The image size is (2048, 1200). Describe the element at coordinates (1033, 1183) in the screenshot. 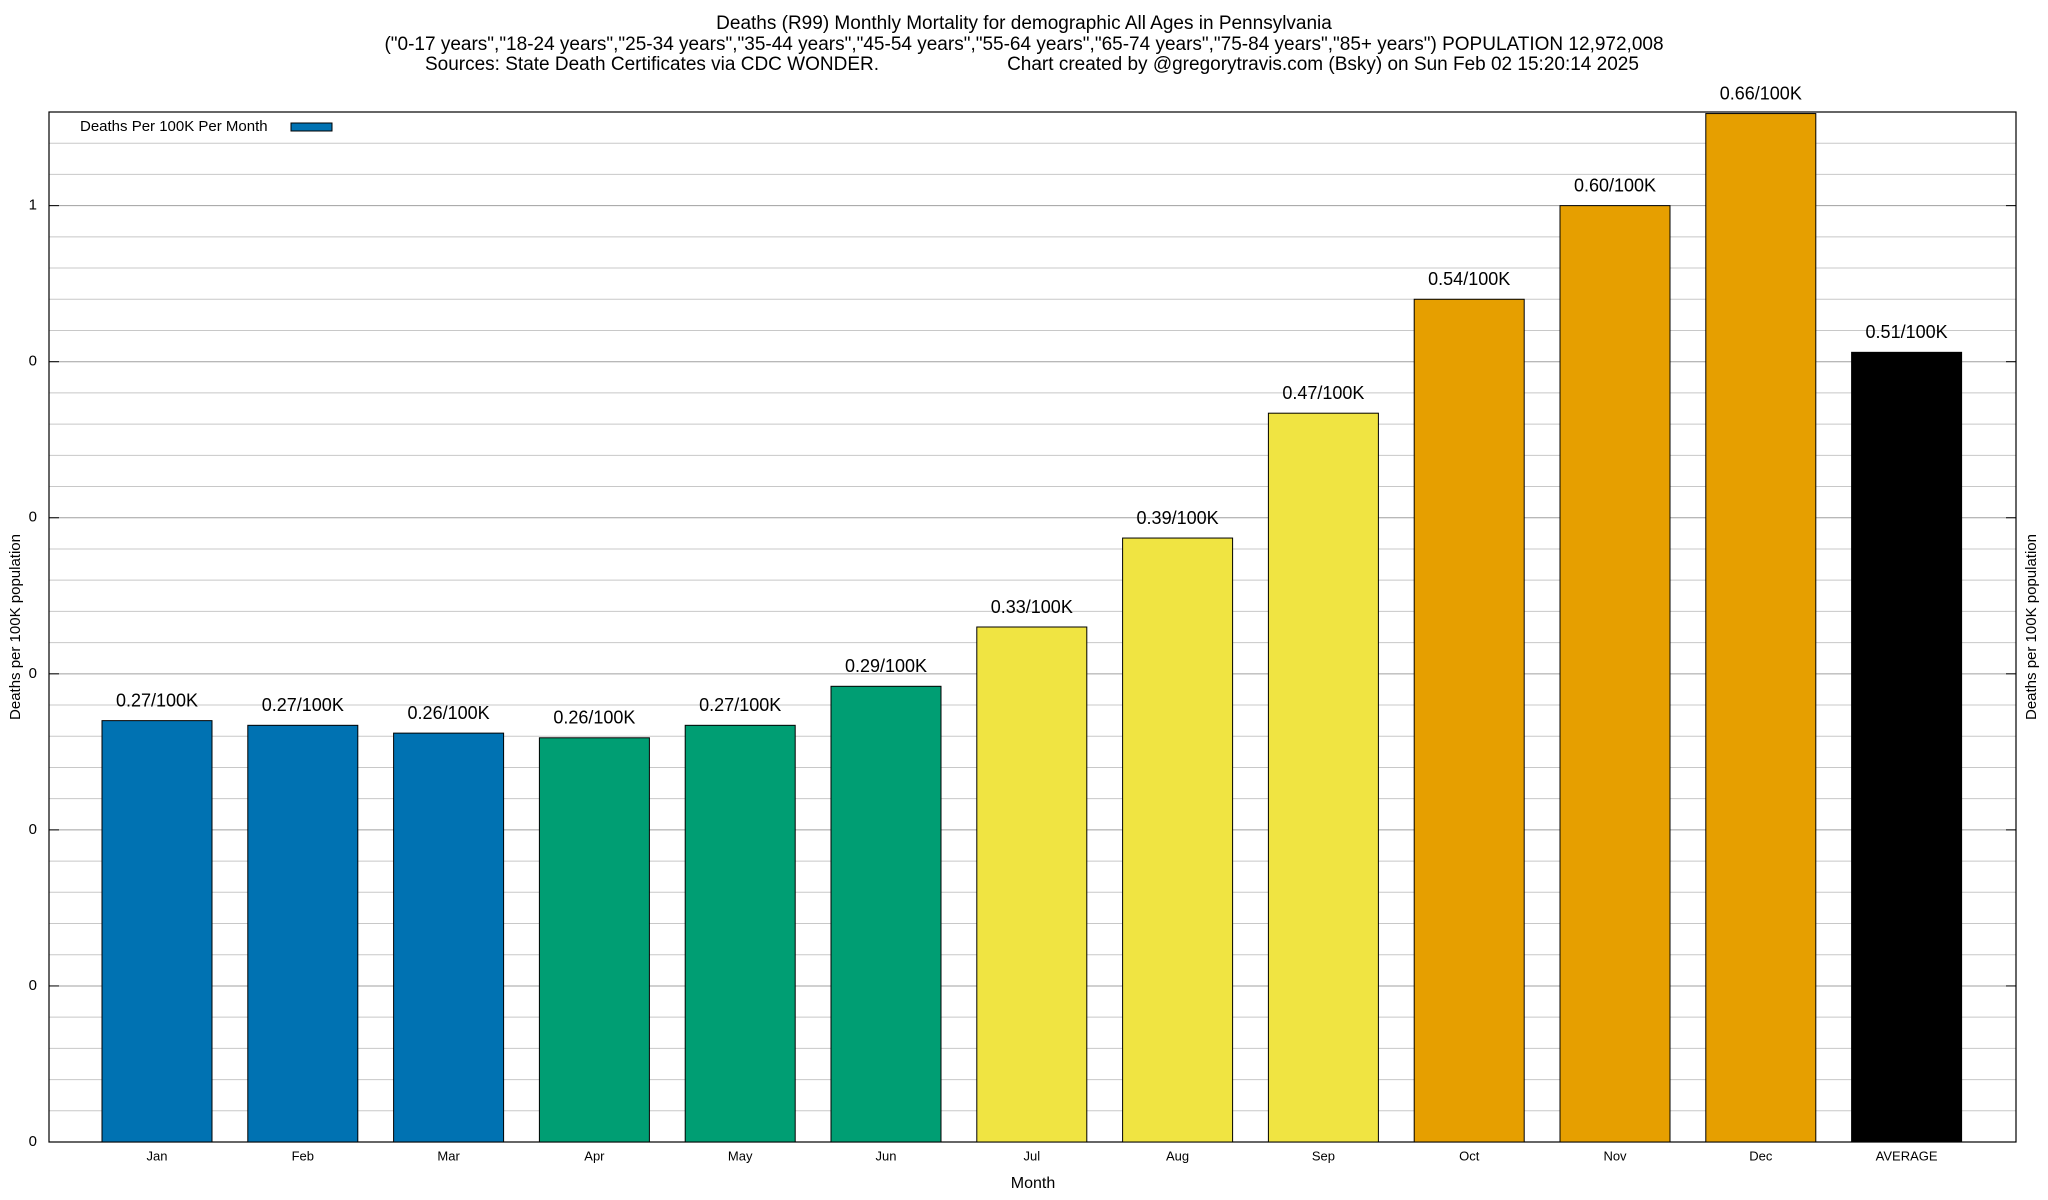

I see `x-axis-label: Month` at that location.